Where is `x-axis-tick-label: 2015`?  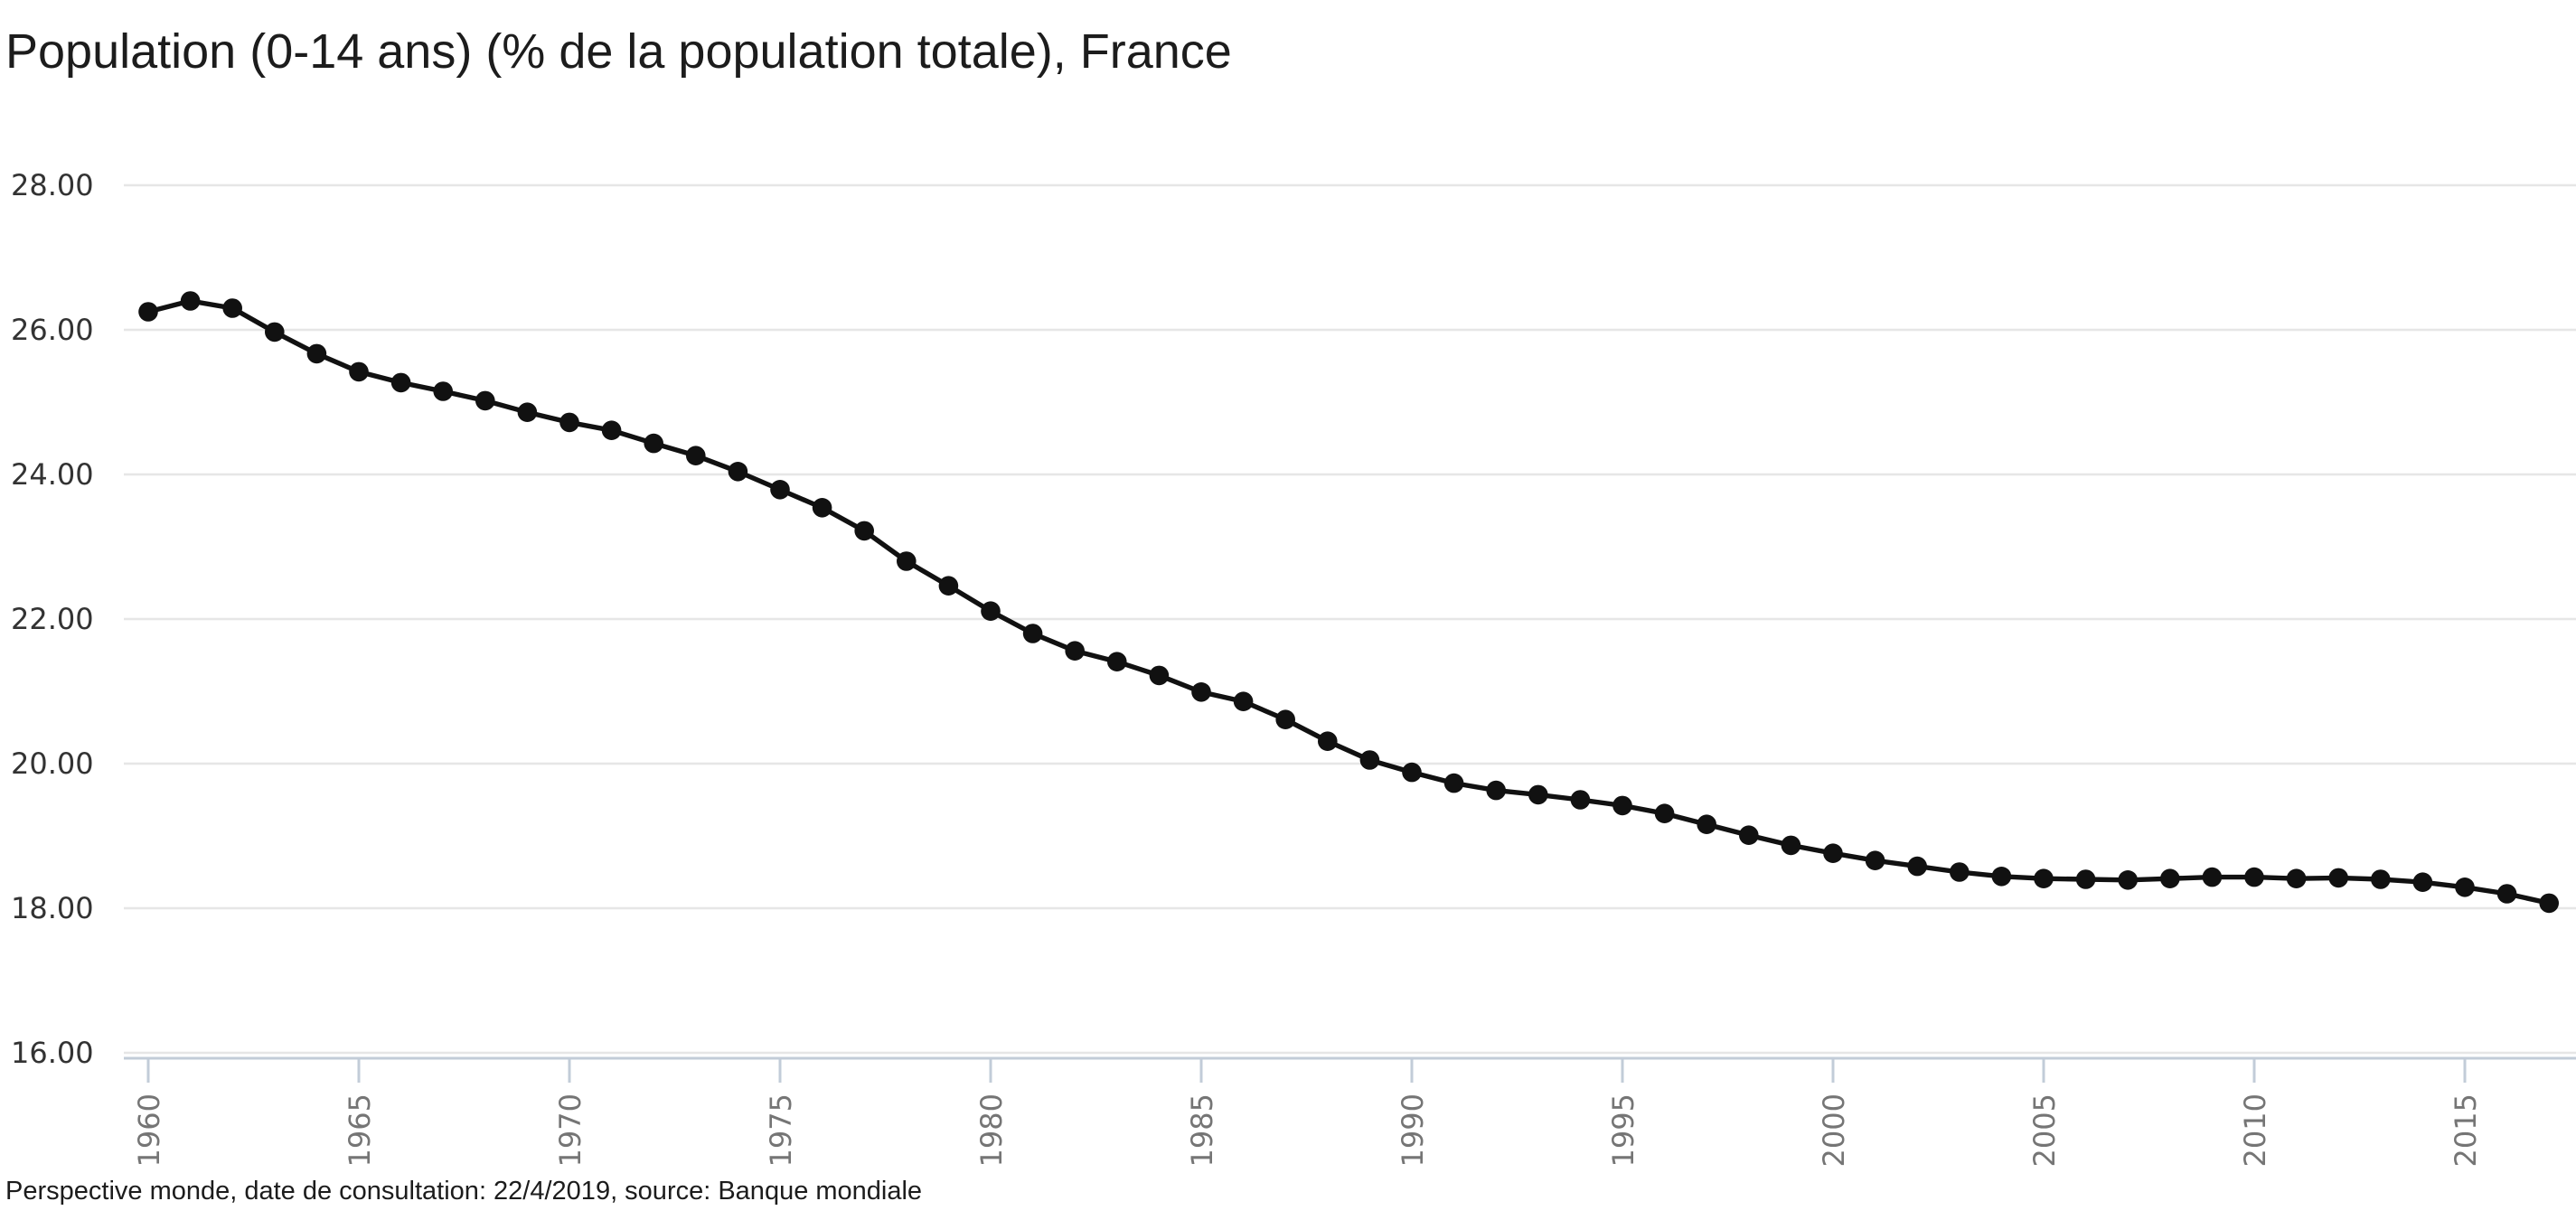
x-axis-tick-label: 2015 is located at coordinates (2466, 1130).